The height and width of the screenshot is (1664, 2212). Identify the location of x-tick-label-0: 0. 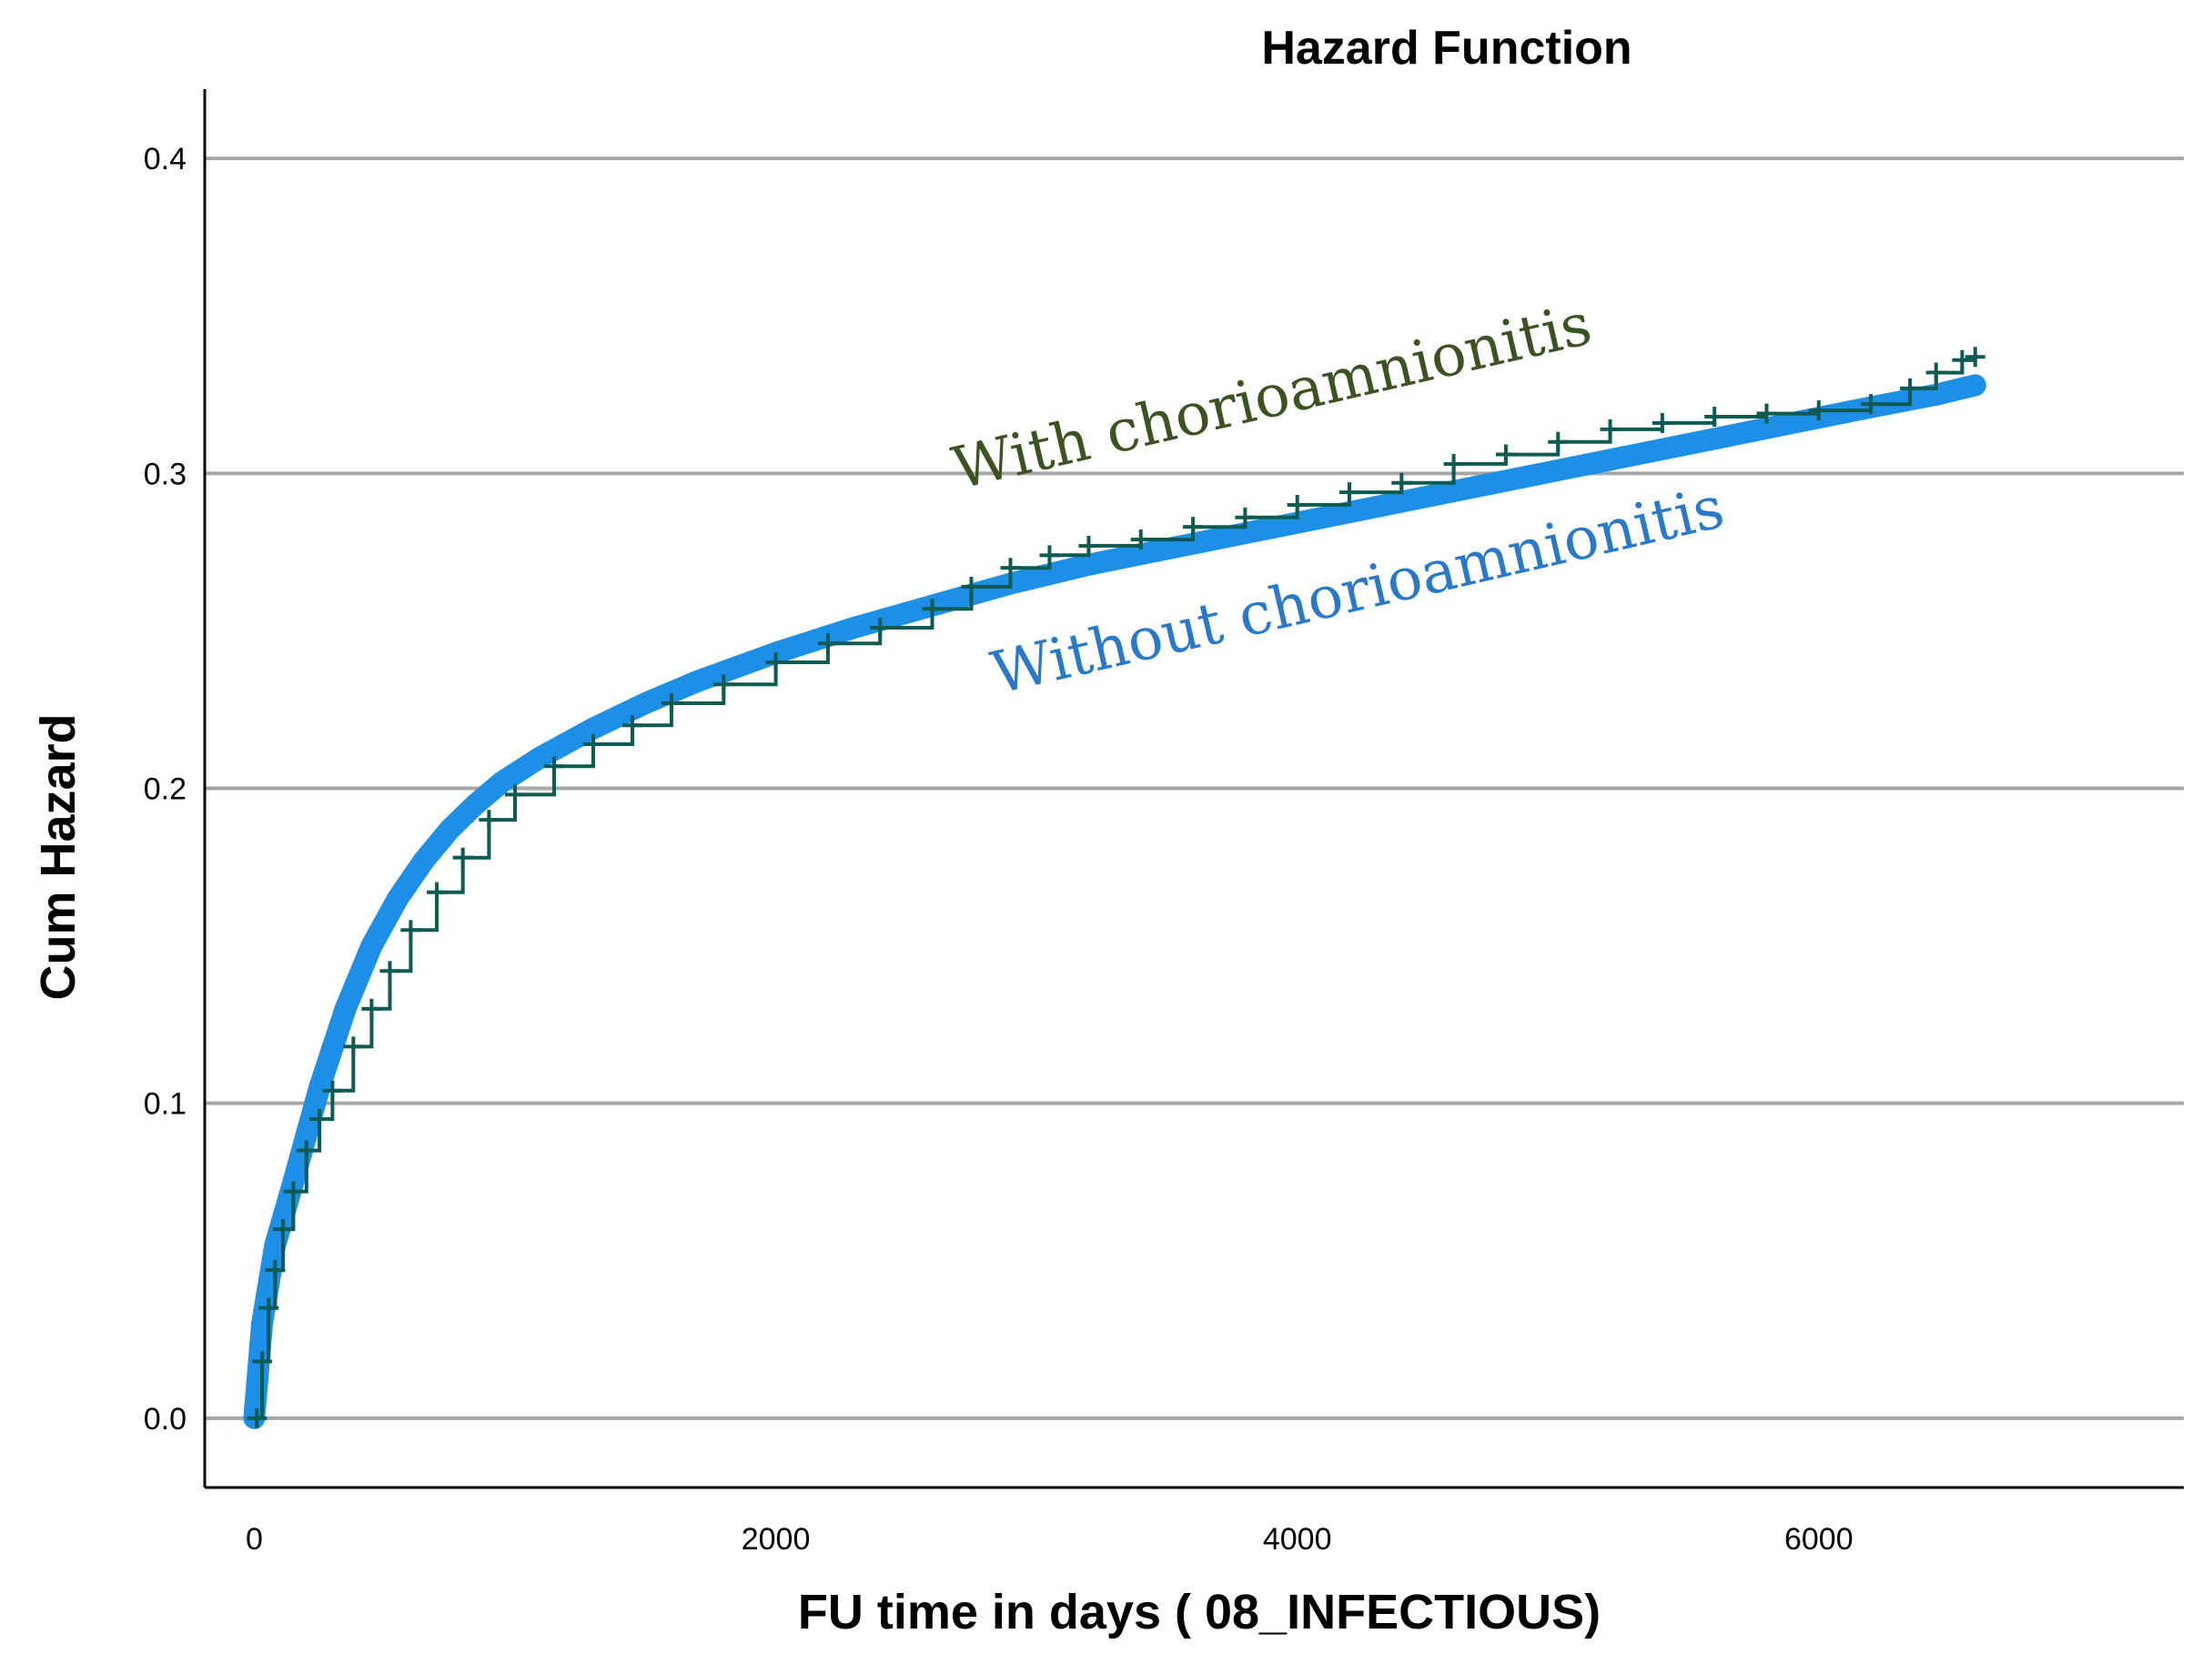
(254, 1539).